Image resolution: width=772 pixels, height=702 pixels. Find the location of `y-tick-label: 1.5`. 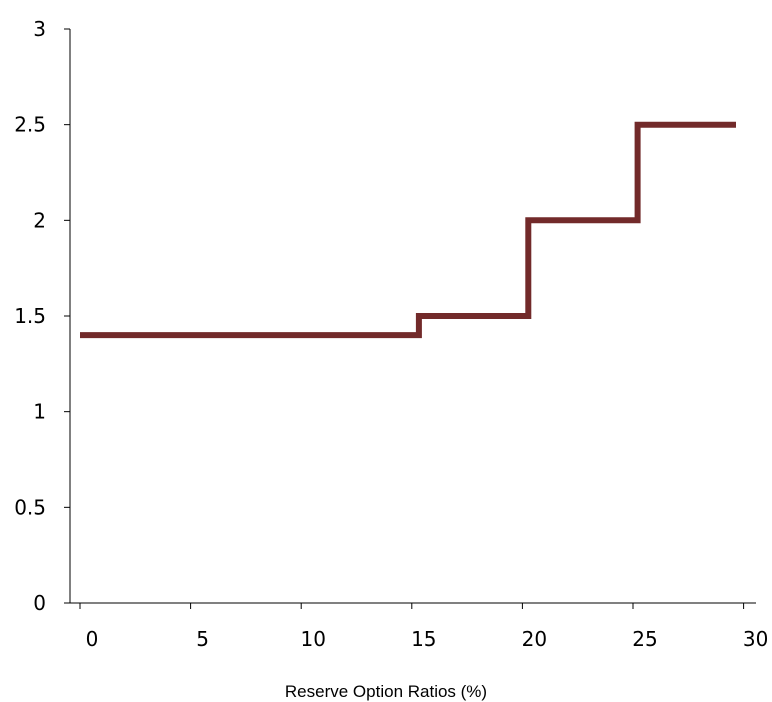

y-tick-label: 1.5 is located at coordinates (30, 316).